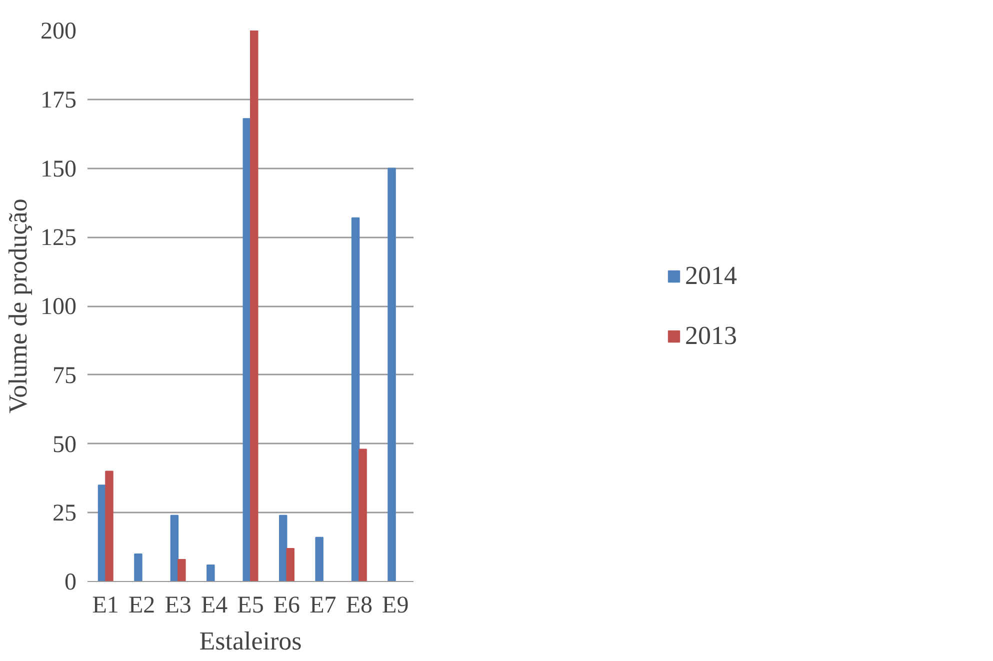  I want to click on x-tick-label: E4, so click(214, 605).